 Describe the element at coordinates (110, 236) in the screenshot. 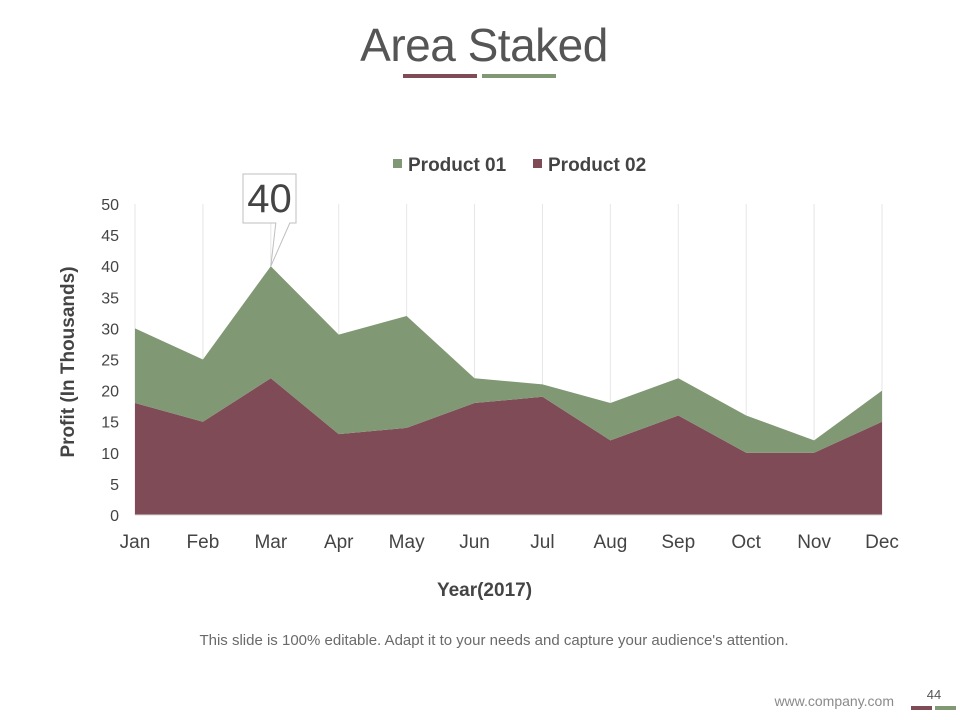

I see `y-tick-label: 45` at that location.